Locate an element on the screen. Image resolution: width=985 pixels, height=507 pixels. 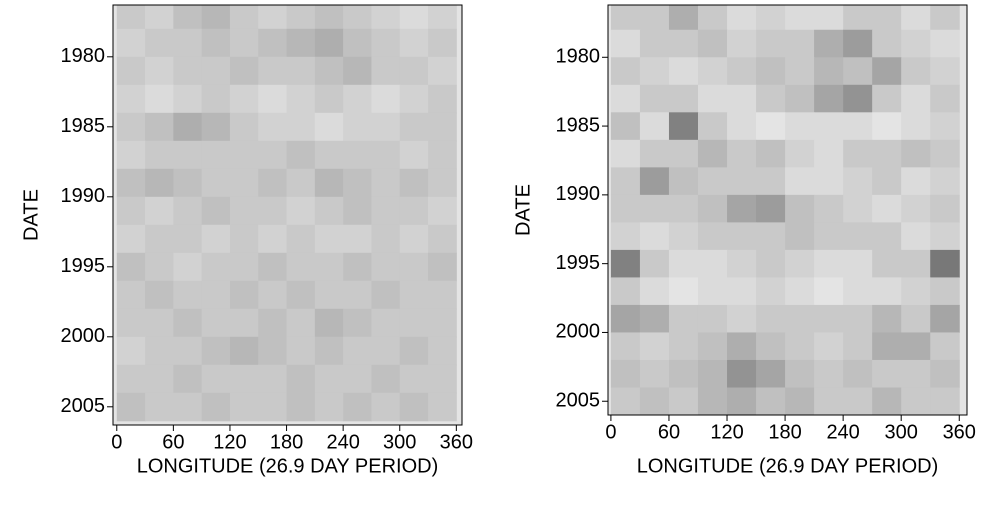
x-axis-label: LONGITUDE (26.9 DAY PERIOD) is located at coordinates (788, 466).